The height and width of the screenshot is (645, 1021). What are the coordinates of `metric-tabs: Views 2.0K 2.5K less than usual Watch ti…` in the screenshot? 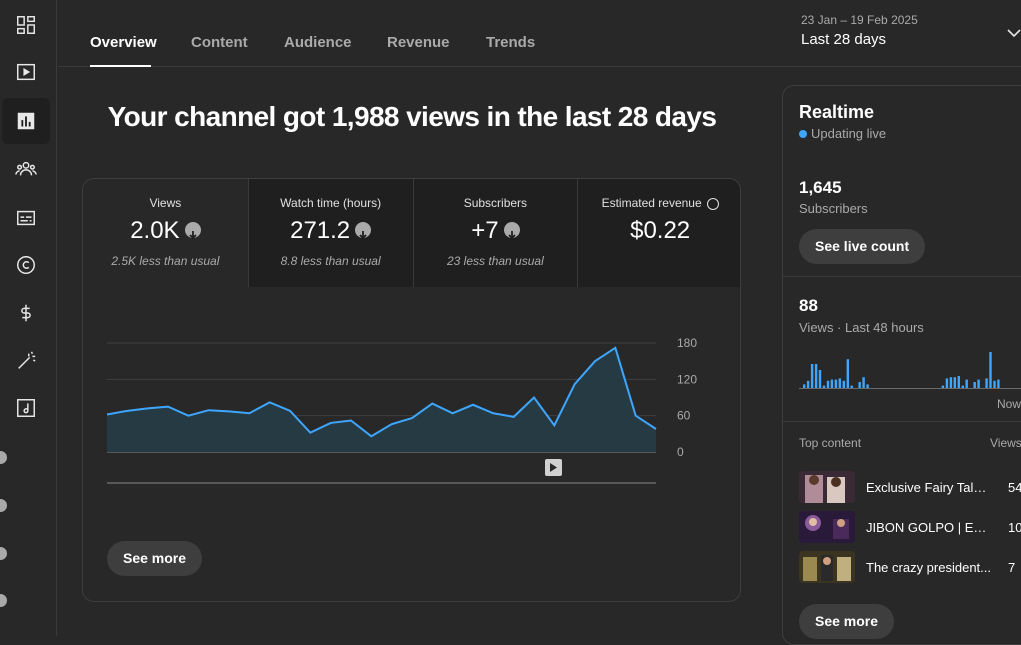 It's located at (412, 233).